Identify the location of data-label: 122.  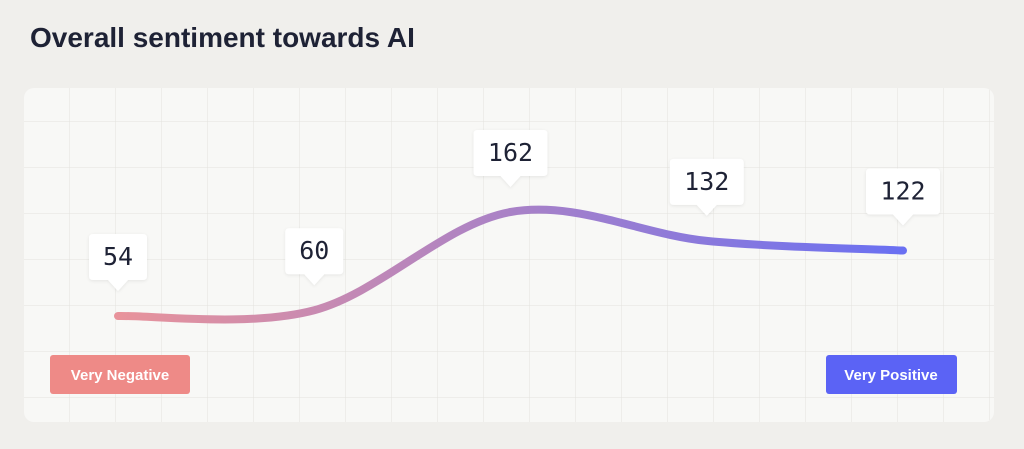
(902, 191).